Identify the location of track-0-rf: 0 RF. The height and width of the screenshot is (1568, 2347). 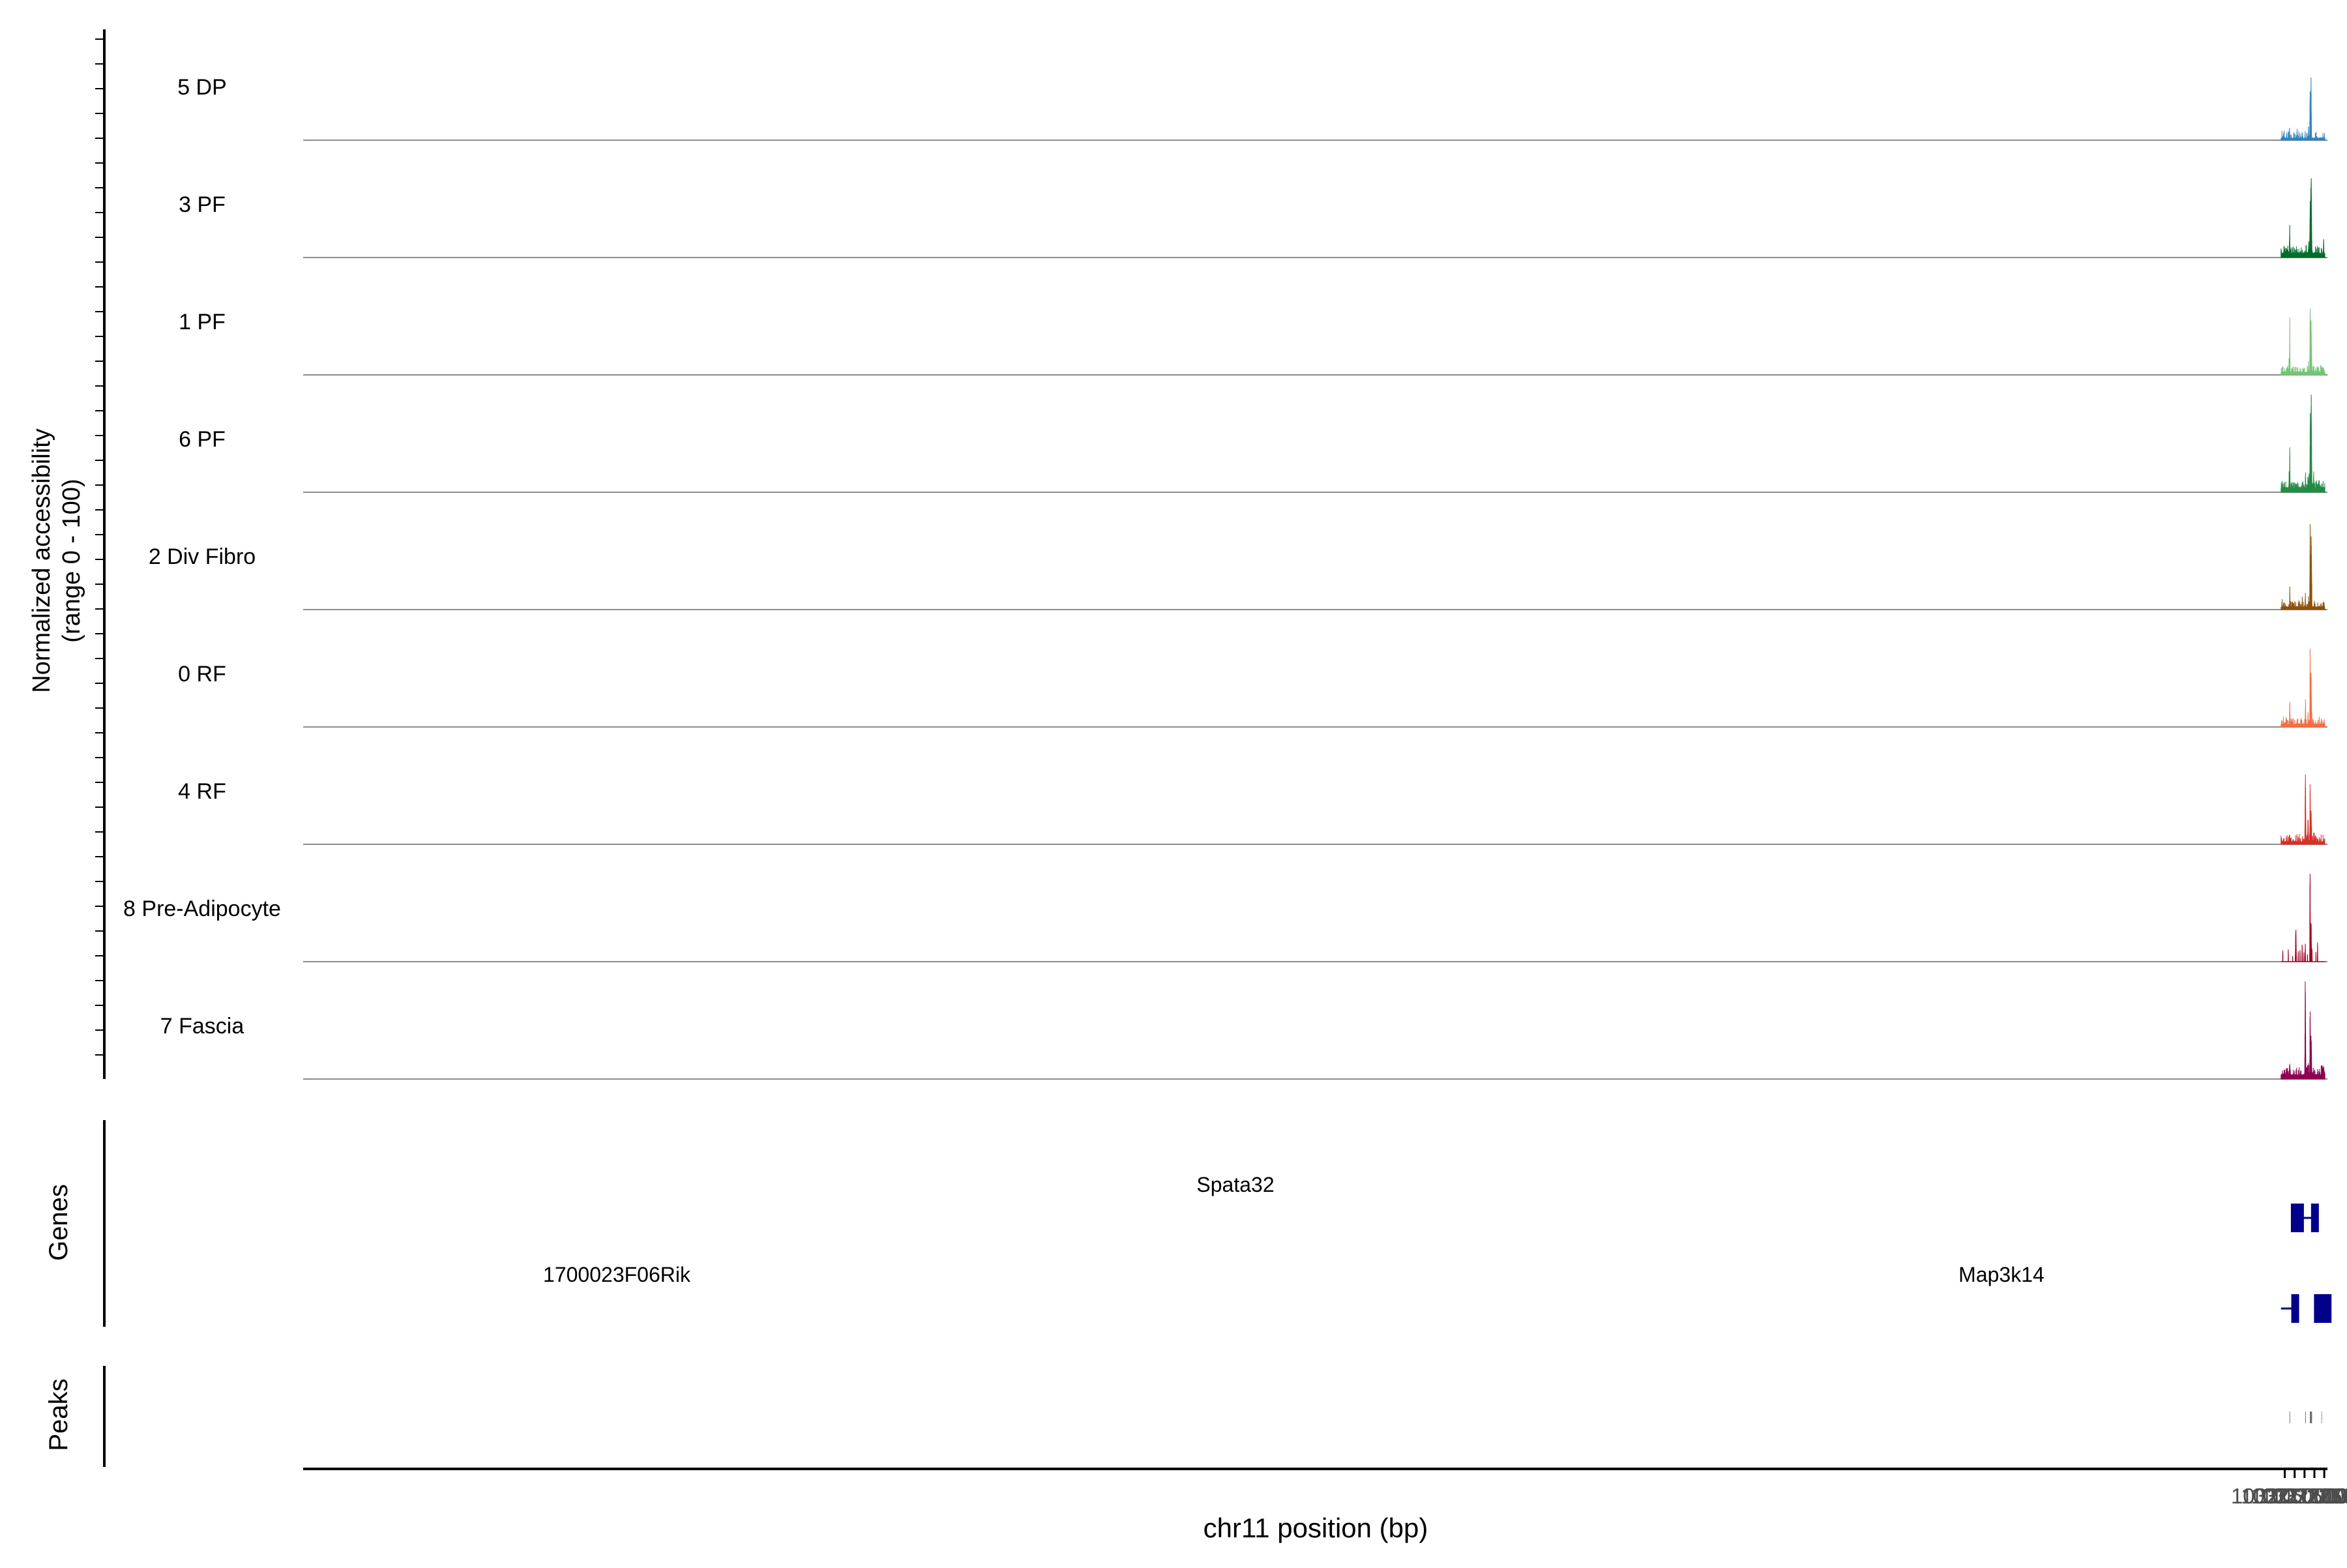
(1252, 689).